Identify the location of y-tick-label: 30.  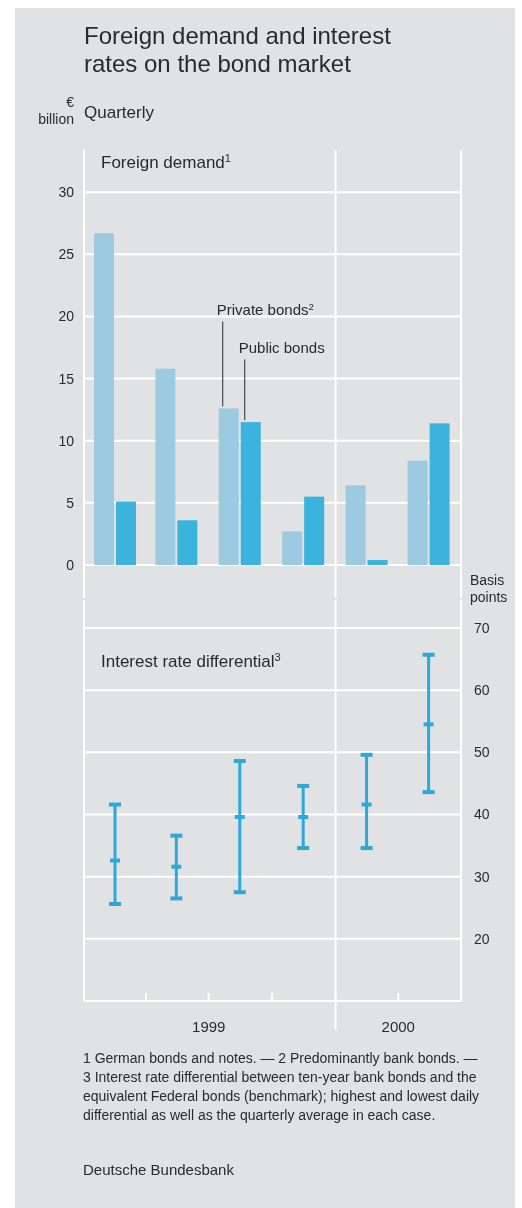
(66, 192).